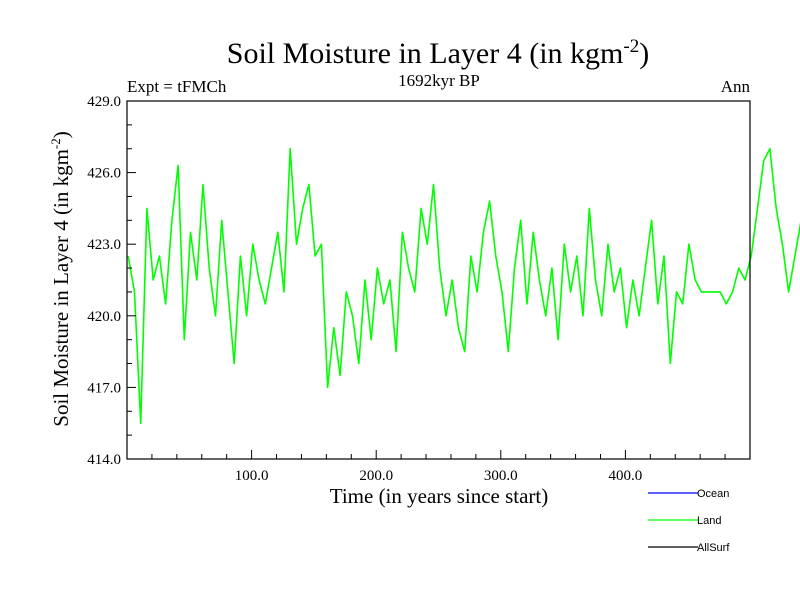 This screenshot has height=600, width=800. Describe the element at coordinates (376, 476) in the screenshot. I see `x-tick-label: 200.0` at that location.